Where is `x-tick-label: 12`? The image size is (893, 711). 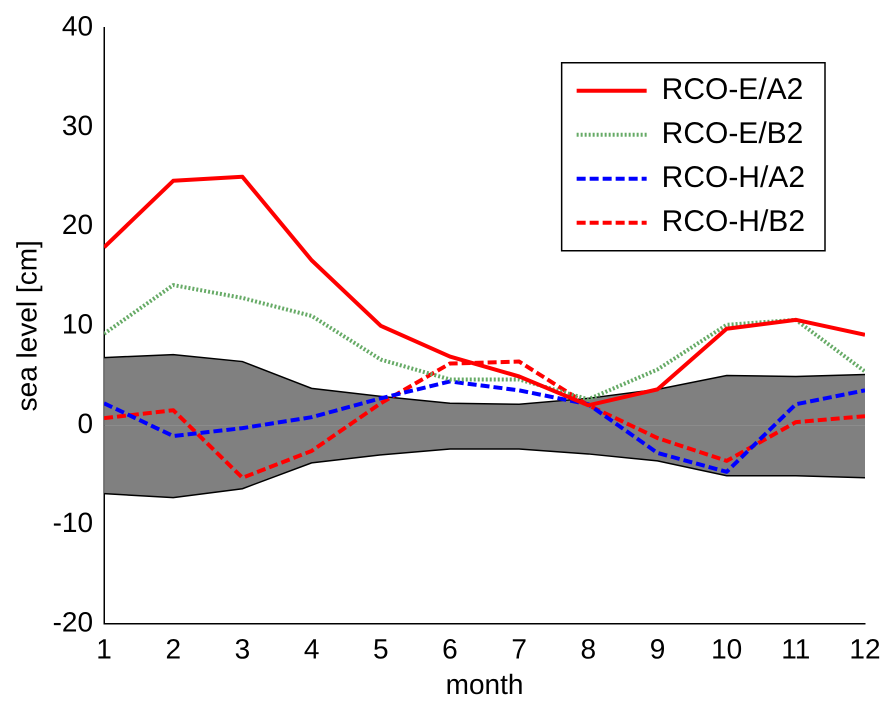 x-tick-label: 12 is located at coordinates (865, 648).